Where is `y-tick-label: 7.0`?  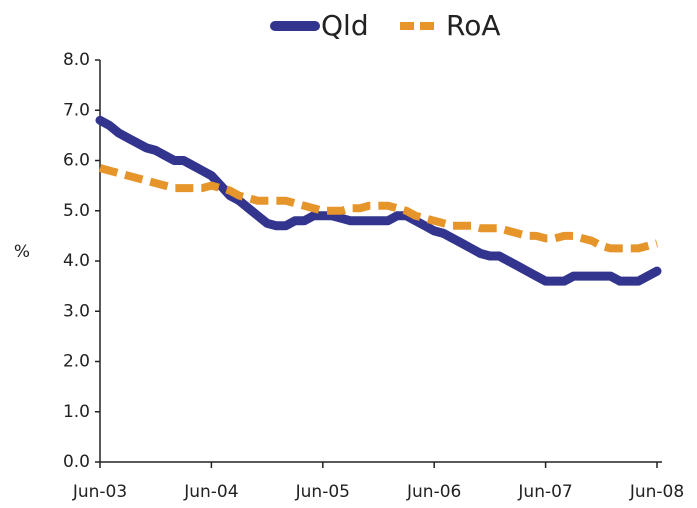 y-tick-label: 7.0 is located at coordinates (76, 110).